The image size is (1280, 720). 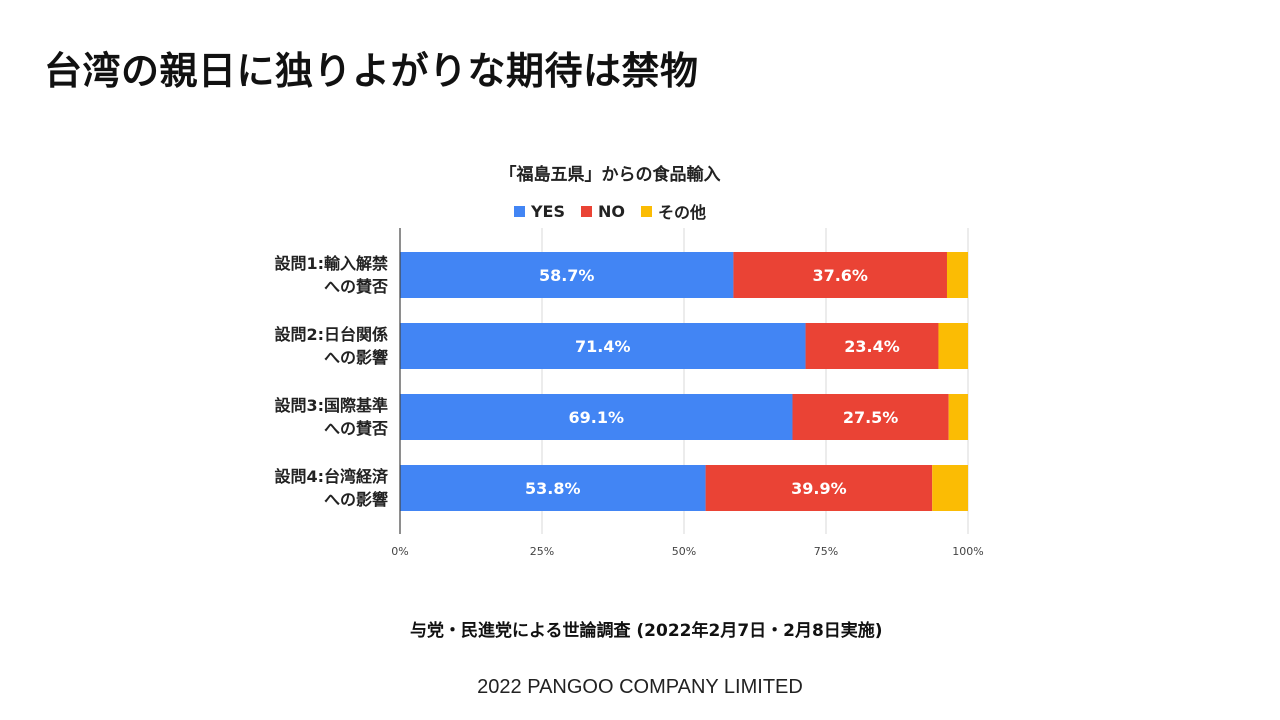 I want to click on category-label-4-line-2: への影響, so click(x=356, y=499).